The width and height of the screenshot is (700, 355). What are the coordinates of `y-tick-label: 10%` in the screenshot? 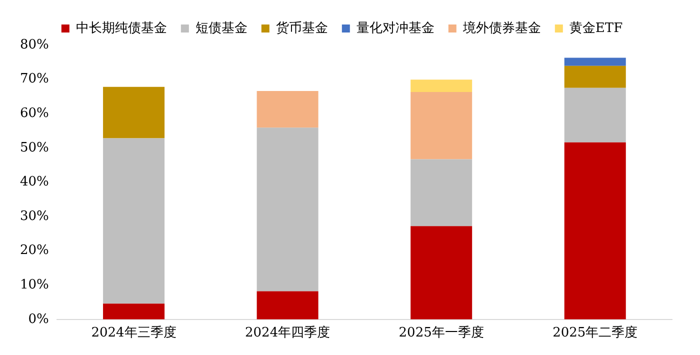 It's located at (34, 284).